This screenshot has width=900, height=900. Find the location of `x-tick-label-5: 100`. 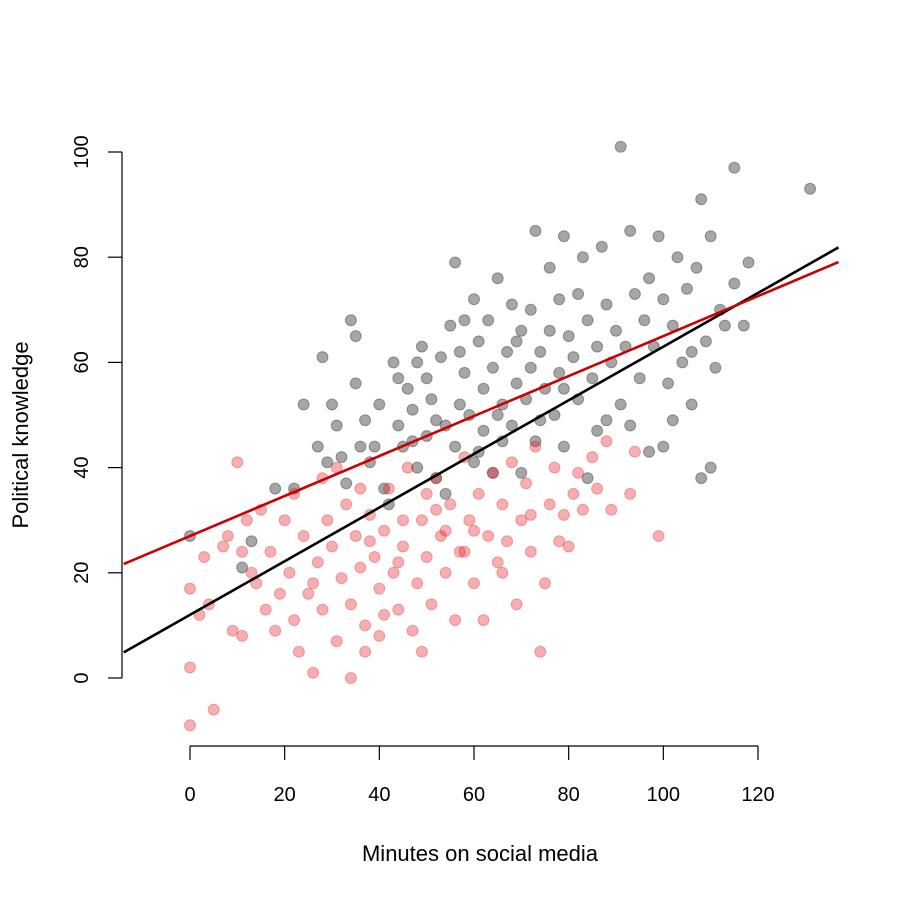

x-tick-label-5: 100 is located at coordinates (663, 795).